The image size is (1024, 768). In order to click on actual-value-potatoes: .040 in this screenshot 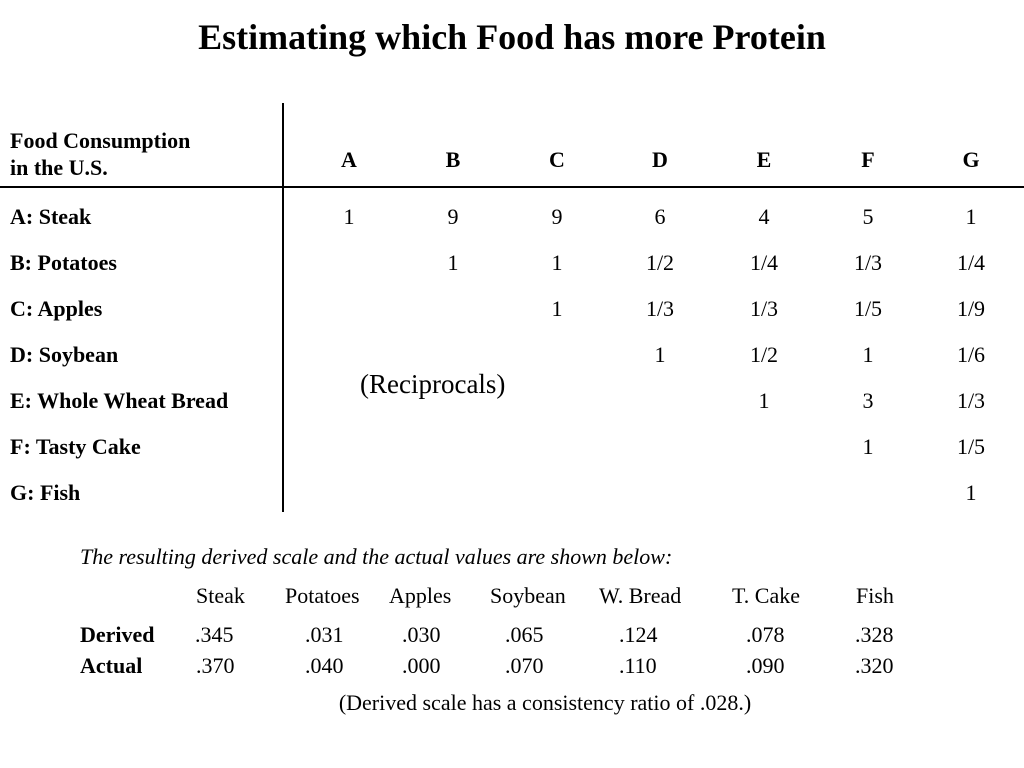, I will do `click(324, 665)`.